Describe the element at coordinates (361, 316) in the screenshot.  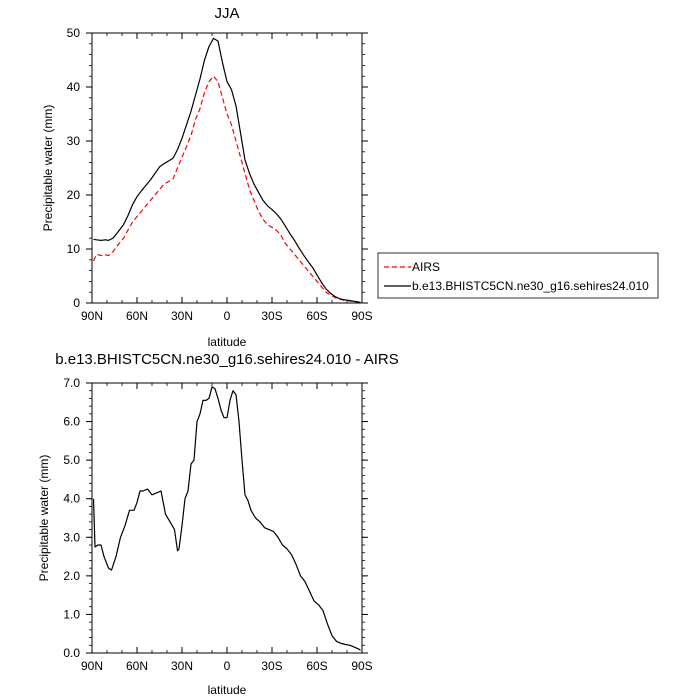
I see `top-x-tick-label: 90S` at that location.